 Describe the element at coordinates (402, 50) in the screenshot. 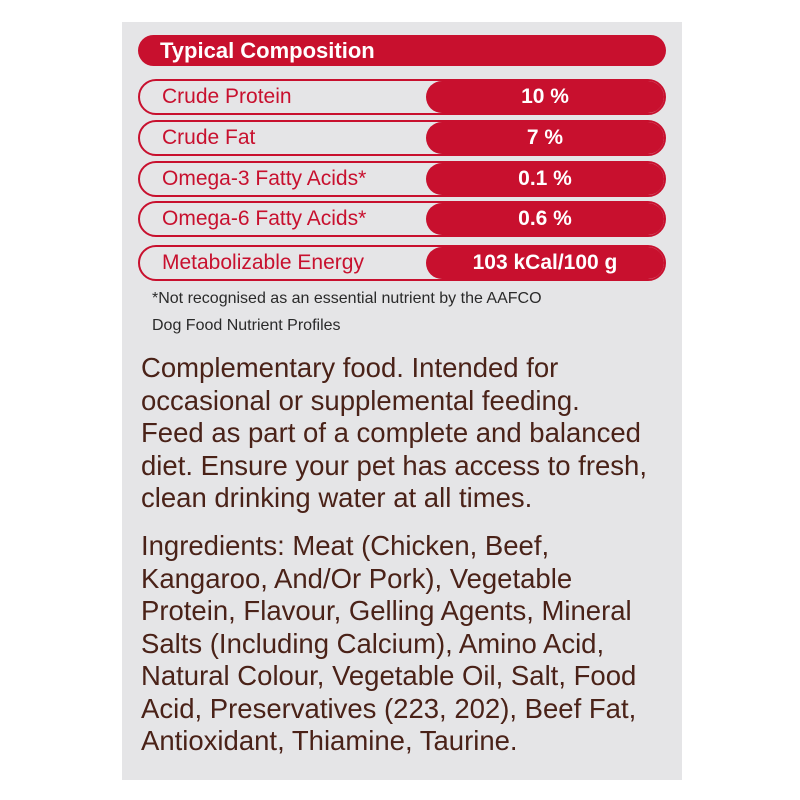

I see `table-header: Typical Composition` at that location.